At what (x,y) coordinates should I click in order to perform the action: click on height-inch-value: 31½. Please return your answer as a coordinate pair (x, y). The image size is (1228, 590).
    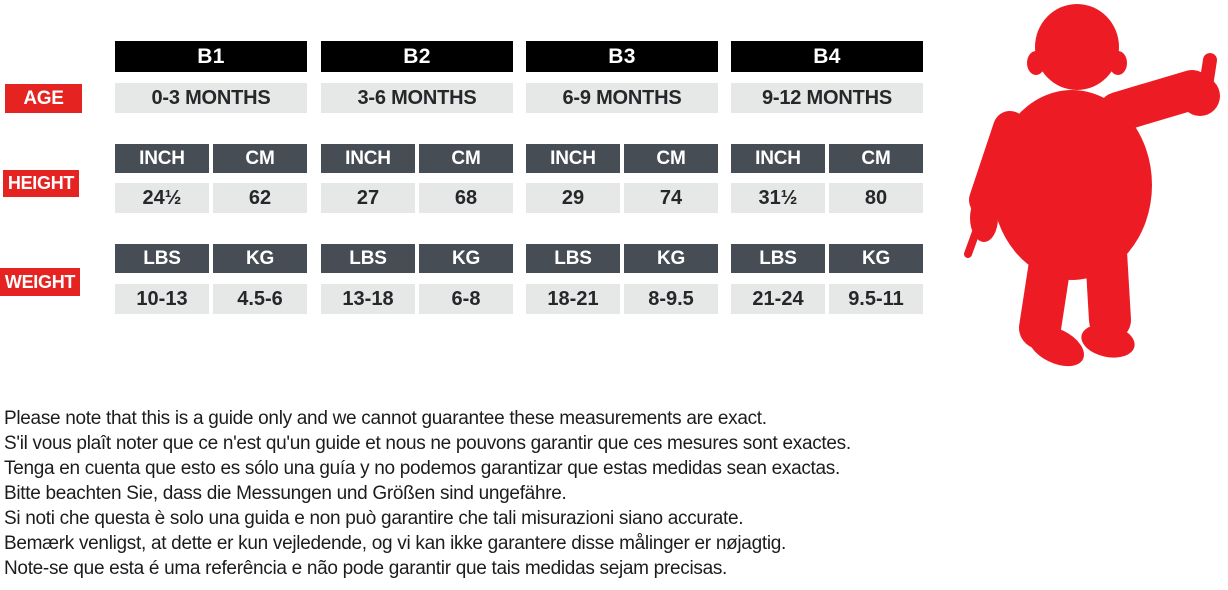
    Looking at the image, I should click on (778, 198).